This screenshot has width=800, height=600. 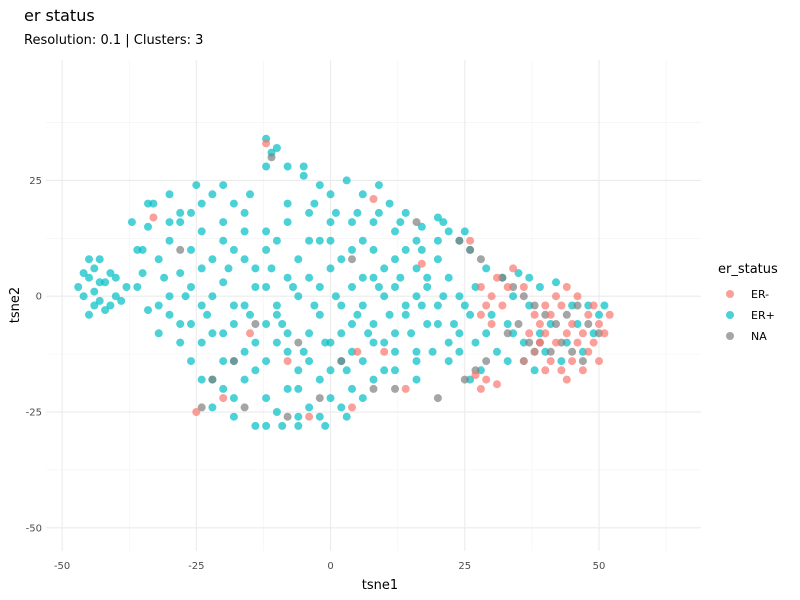 What do you see at coordinates (62, 566) in the screenshot?
I see `x-tick-label: -50` at bounding box center [62, 566].